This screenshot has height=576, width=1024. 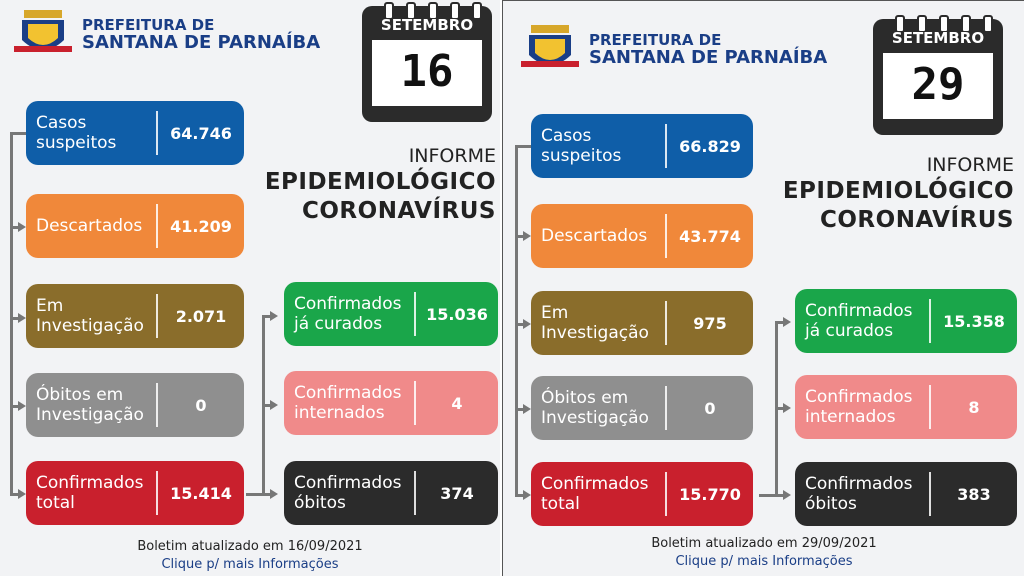 I want to click on casos-value: 64.746, so click(x=201, y=133).